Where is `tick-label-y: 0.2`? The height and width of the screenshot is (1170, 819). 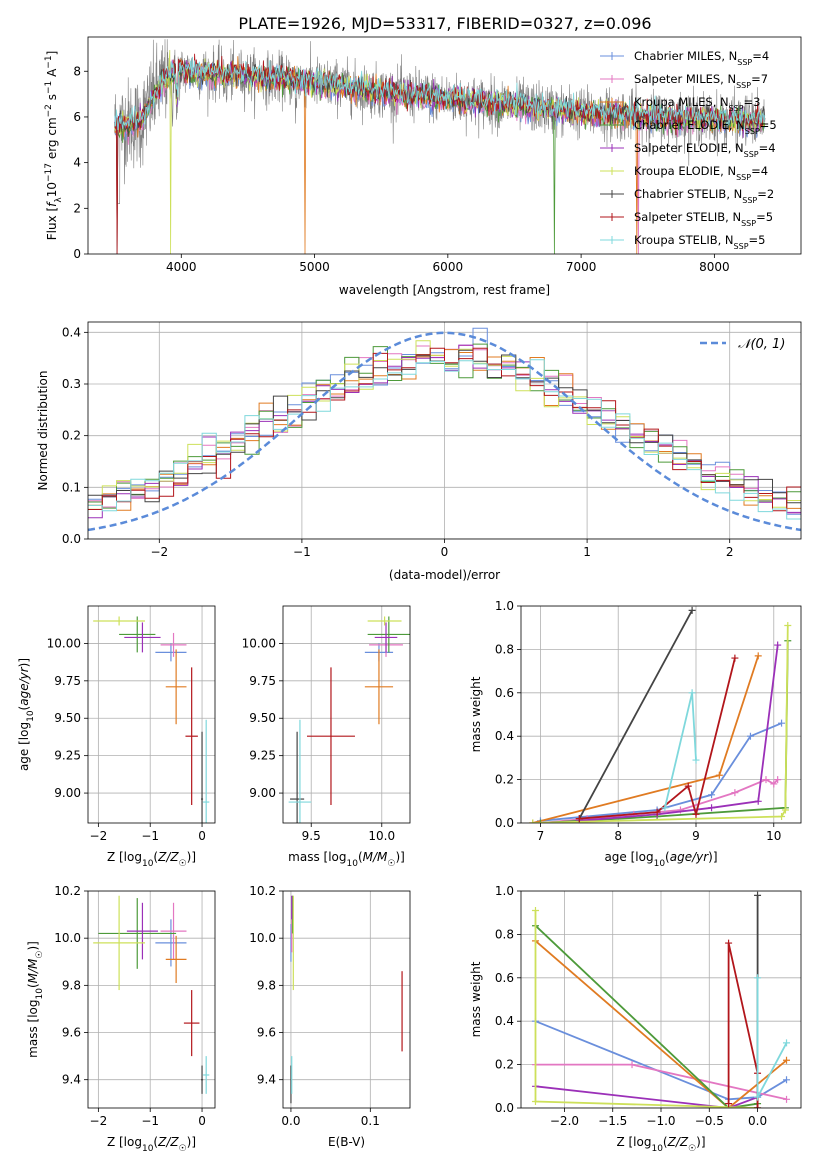
tick-label-y: 0.2 is located at coordinates (71, 436).